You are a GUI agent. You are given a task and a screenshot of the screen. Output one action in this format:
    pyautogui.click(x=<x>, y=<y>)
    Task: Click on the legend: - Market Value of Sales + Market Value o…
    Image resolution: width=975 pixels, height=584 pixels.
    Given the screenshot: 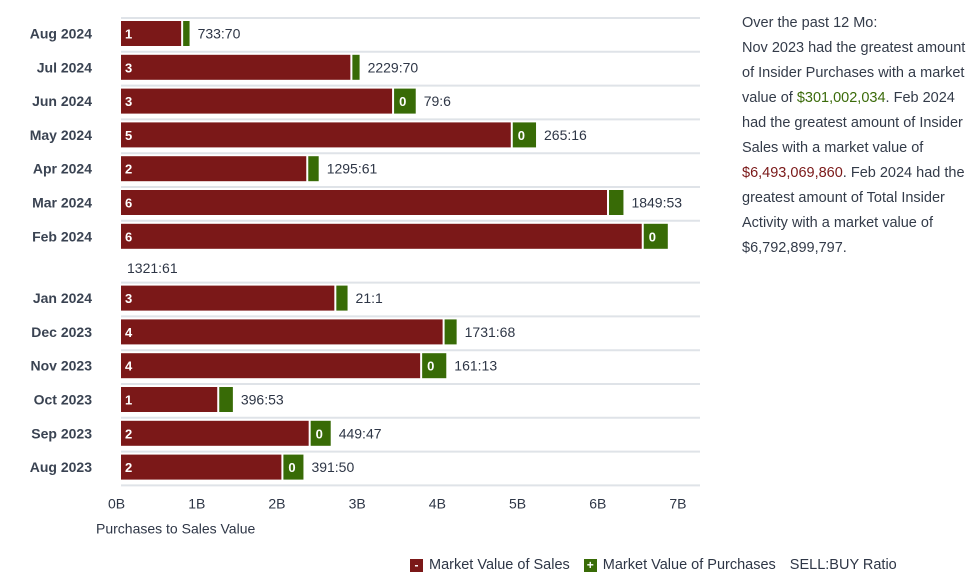 What is the action you would take?
    pyautogui.click(x=653, y=565)
    